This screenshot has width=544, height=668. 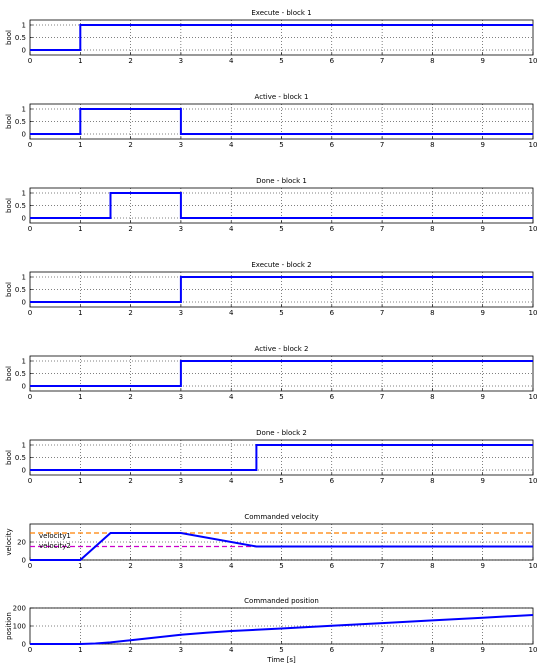 I want to click on subplot-2: 0 1 2 3 4 5 6 7 8 9 10 0 0.5 1 Active - block 1 bool, so click(x=271, y=121).